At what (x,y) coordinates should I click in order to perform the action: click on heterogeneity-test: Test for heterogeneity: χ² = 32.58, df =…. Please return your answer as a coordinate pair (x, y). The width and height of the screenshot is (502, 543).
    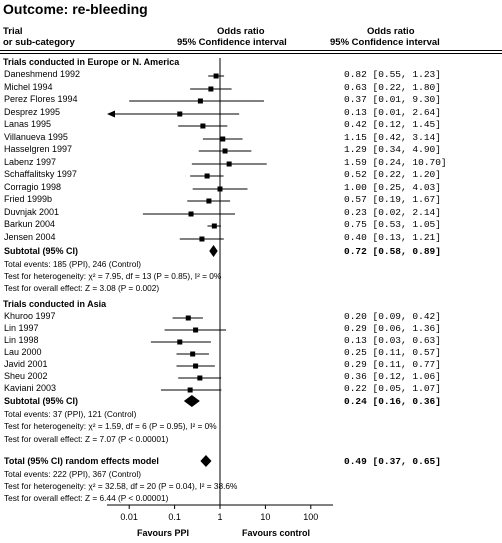
    Looking at the image, I should click on (121, 486).